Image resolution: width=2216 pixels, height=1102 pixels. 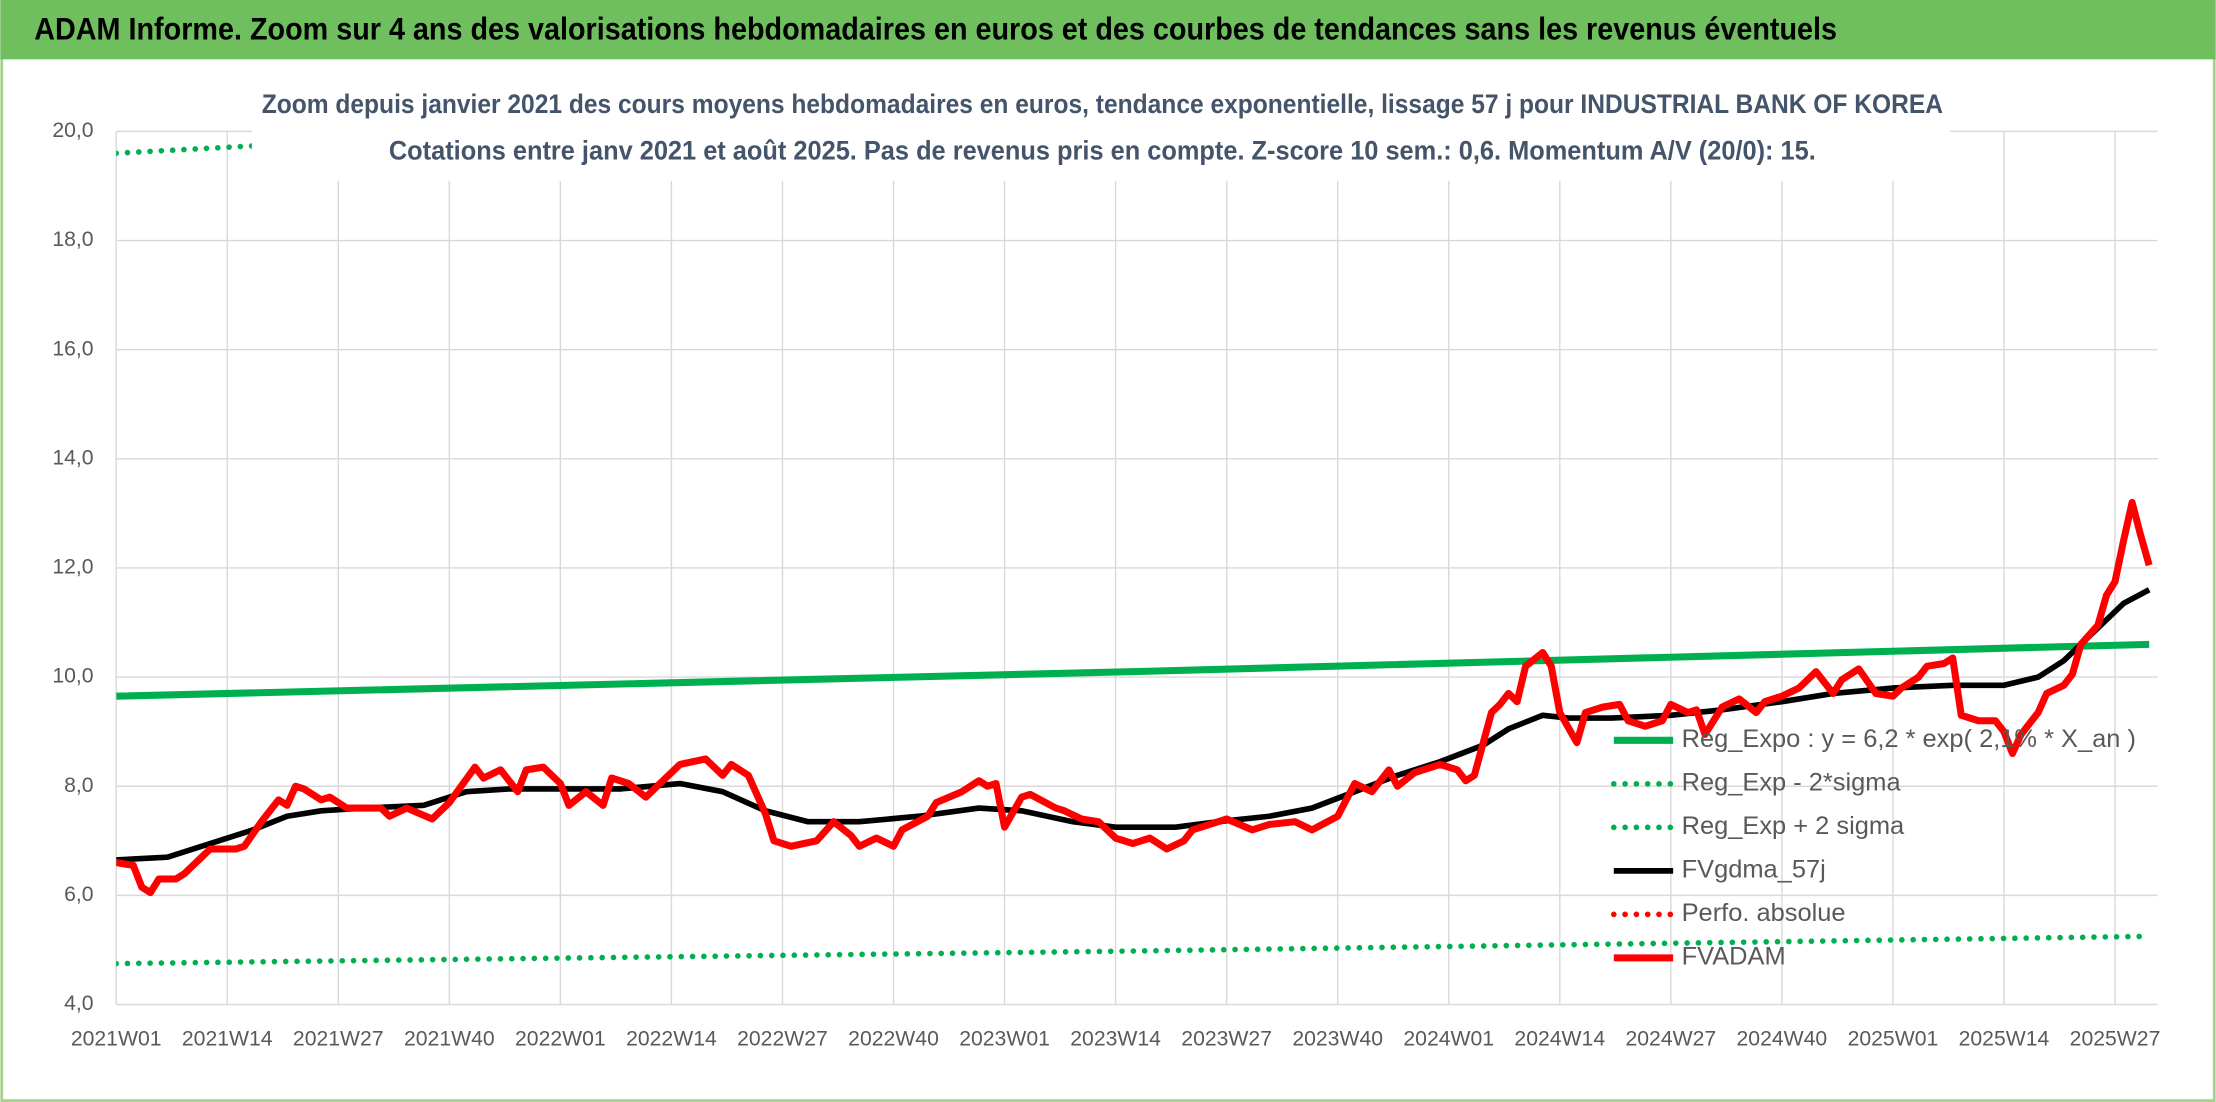 I want to click on y-tick-label: 18,0, so click(x=72, y=239).